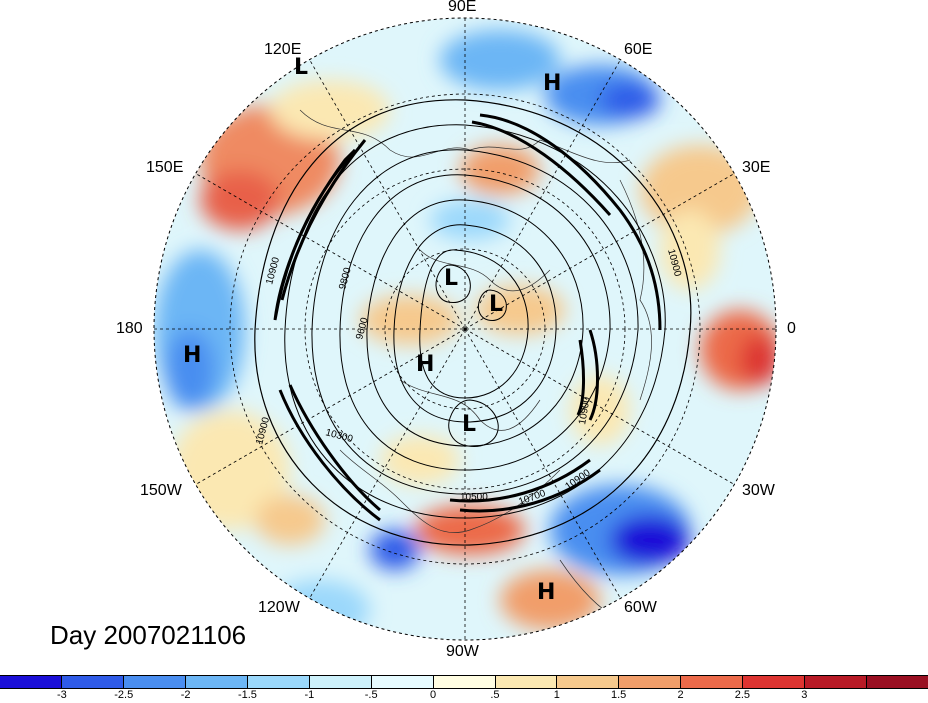  What do you see at coordinates (433, 695) in the screenshot?
I see `colorbar-tick-label: 0` at bounding box center [433, 695].